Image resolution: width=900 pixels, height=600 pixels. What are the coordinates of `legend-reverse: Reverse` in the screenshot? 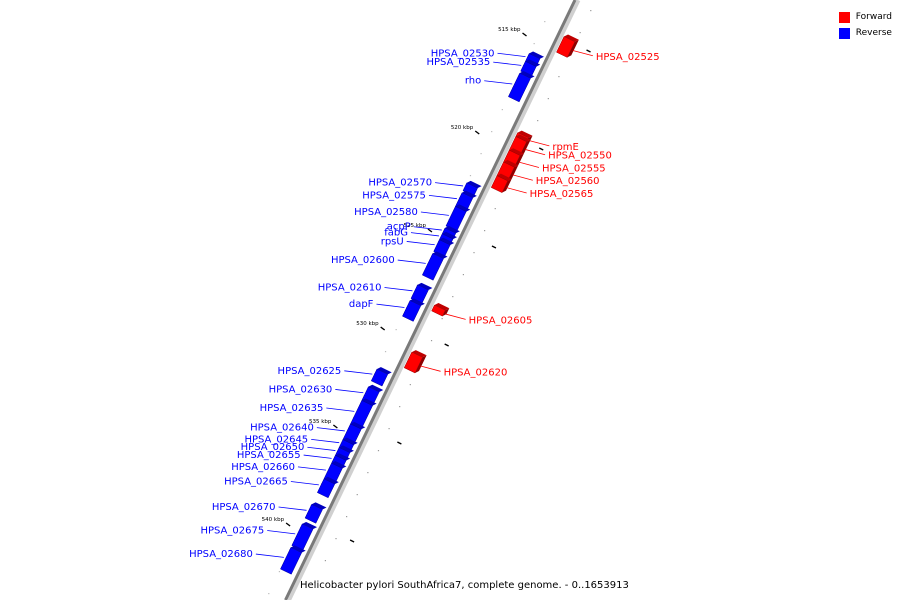 It's located at (865, 33).